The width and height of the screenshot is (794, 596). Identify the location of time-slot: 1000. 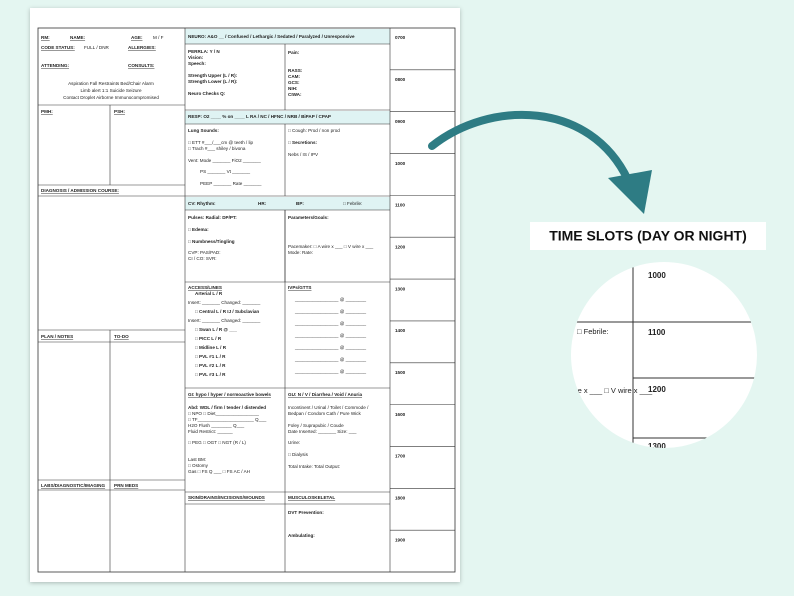
(400, 163).